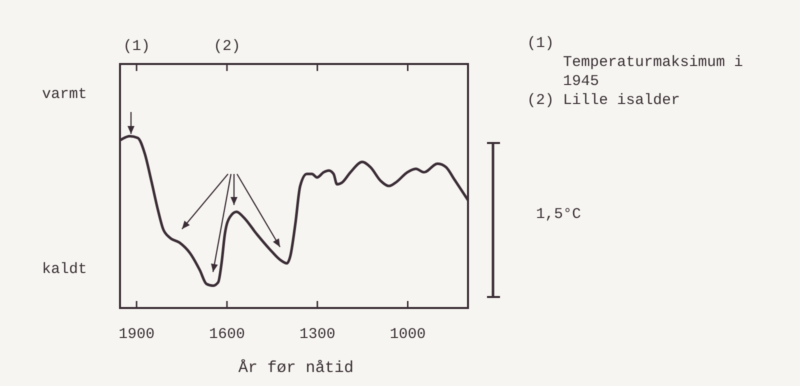 Image resolution: width=800 pixels, height=386 pixels. What do you see at coordinates (65, 94) in the screenshot?
I see `text: varmt` at bounding box center [65, 94].